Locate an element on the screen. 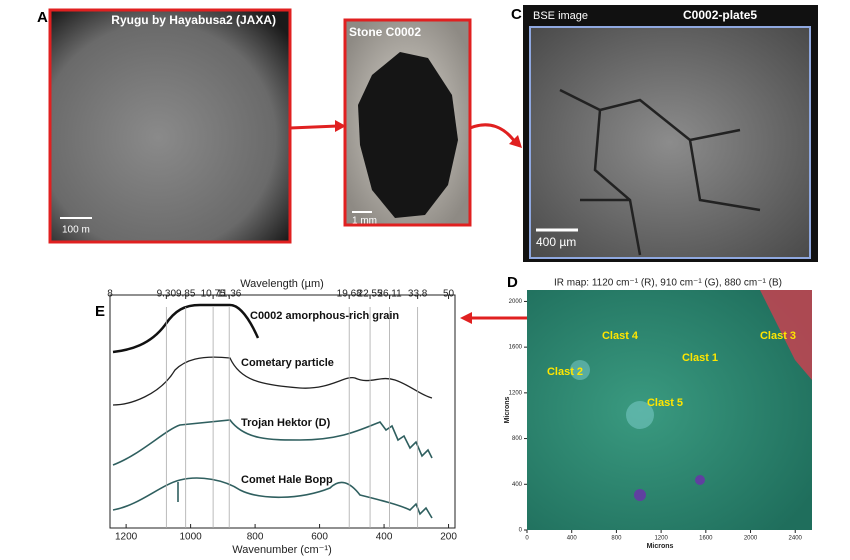 Image resolution: width=850 pixels, height=560 pixels. spectrum-label: Trojan Hektor (D) is located at coordinates (286, 423).